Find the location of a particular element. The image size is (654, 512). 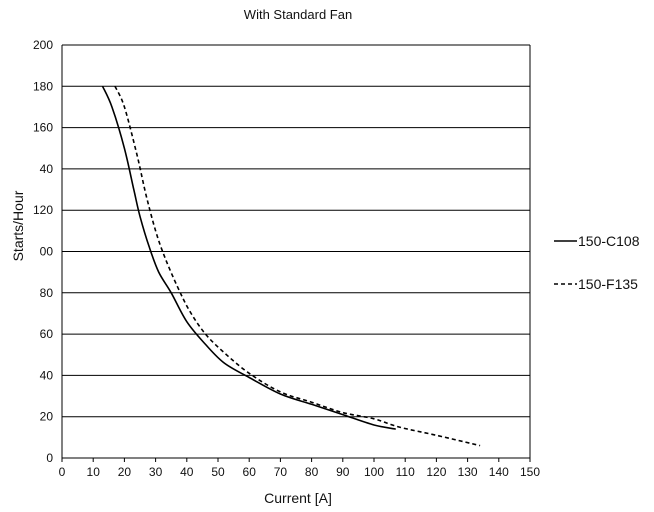

legend-label-150-F135: 150-F135 is located at coordinates (608, 284).